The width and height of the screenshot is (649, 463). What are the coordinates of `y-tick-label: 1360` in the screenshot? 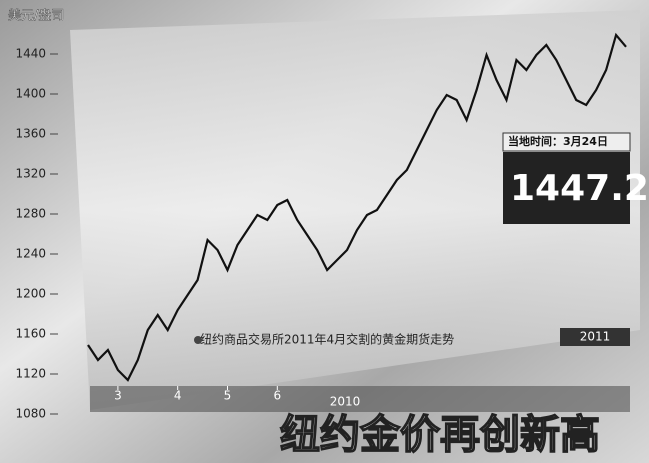 It's located at (30, 134).